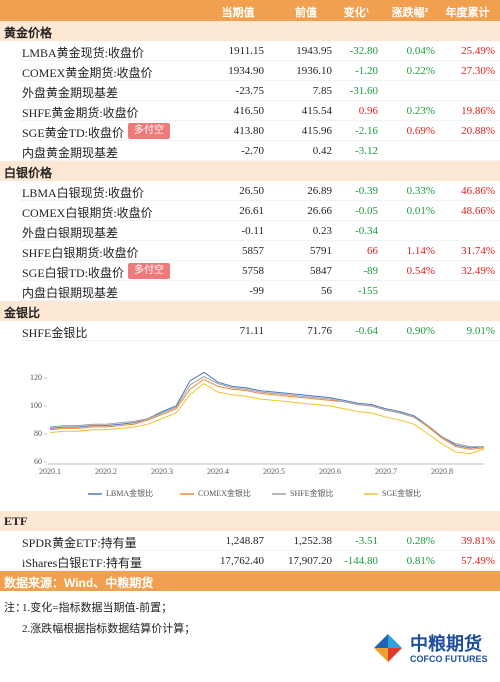 This screenshot has height=682, width=500. Describe the element at coordinates (326, 291) in the screenshot. I see `cell-value: 56` at that location.